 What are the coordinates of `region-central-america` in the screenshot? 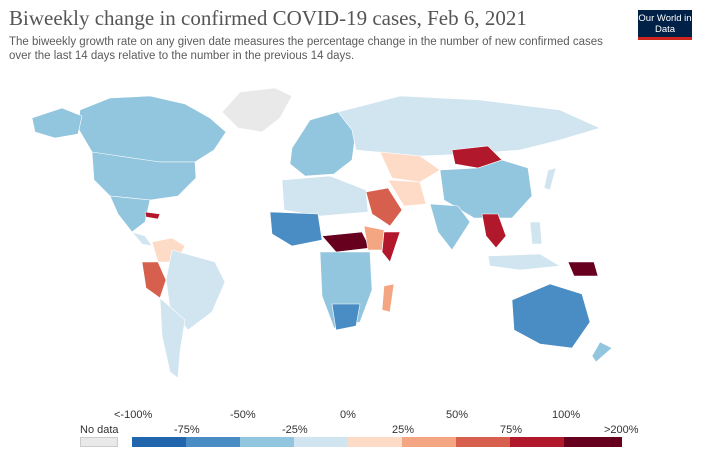 It's located at (142, 239).